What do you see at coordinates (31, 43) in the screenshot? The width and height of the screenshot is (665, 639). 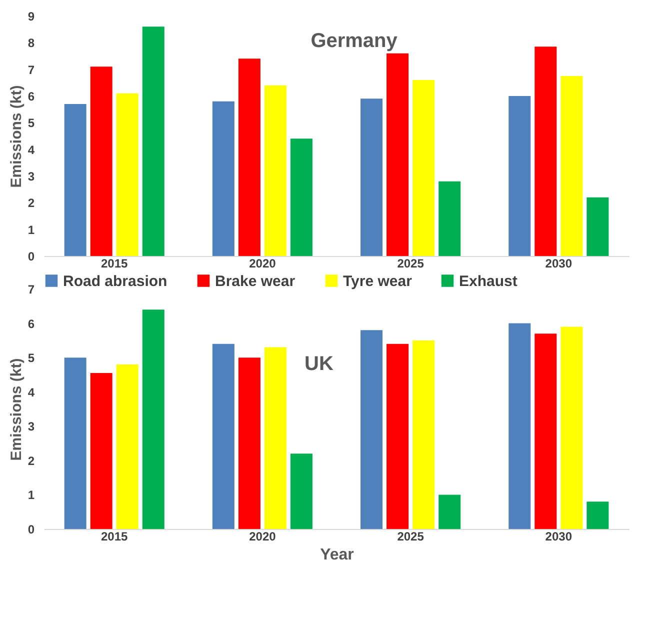 I see `y-tick-label: 8` at bounding box center [31, 43].